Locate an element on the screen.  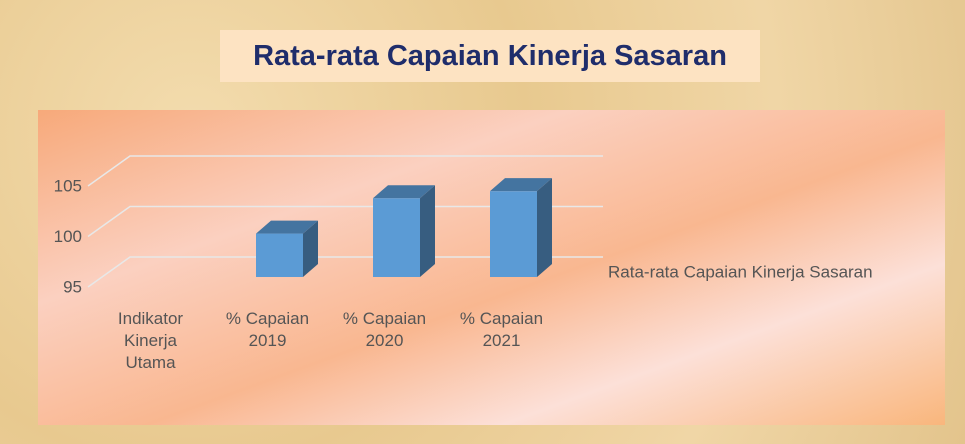
x-tick-label: Indikator Kinerja Utama is located at coordinates (150, 340).